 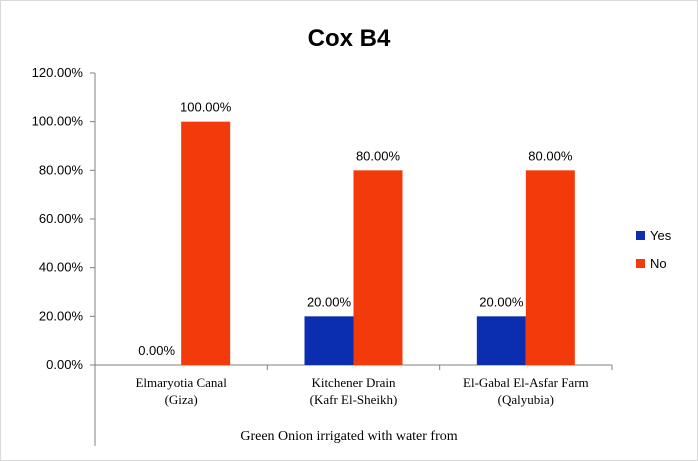 What do you see at coordinates (354, 399) in the screenshot?
I see `x-category-label: (Kafr El-Sheikh)` at bounding box center [354, 399].